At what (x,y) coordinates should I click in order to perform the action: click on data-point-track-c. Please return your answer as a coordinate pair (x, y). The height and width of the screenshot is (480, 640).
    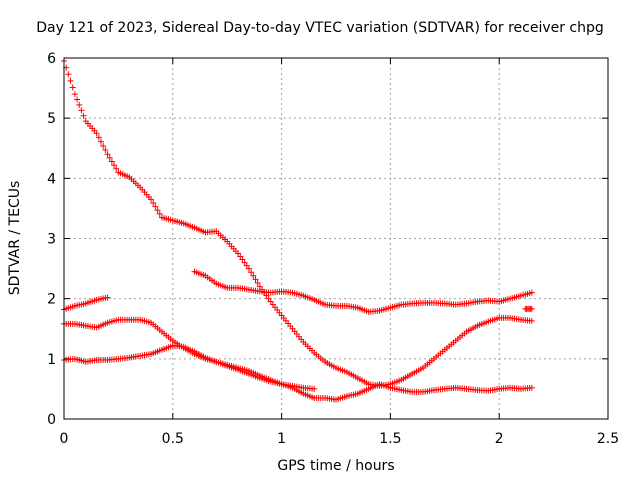
    Looking at the image, I should click on (107, 297).